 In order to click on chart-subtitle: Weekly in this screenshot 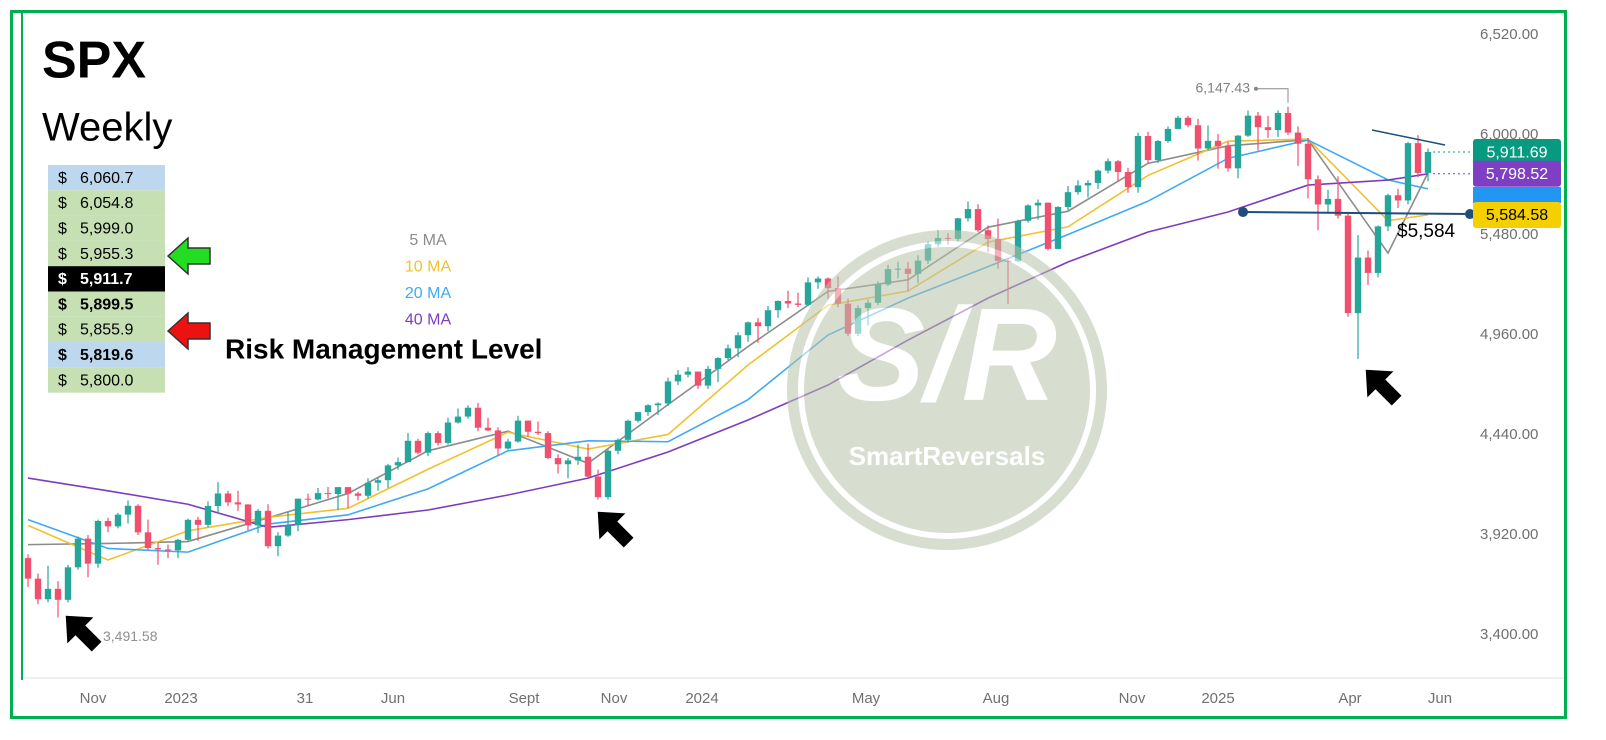, I will do `click(107, 128)`.